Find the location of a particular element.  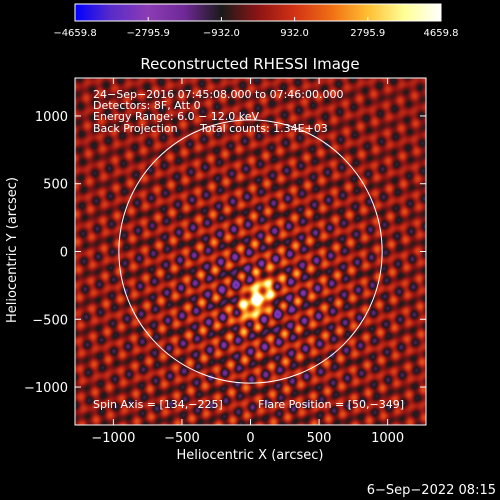

x-axis-label: Heliocentric X (arcsec) is located at coordinates (250, 455).